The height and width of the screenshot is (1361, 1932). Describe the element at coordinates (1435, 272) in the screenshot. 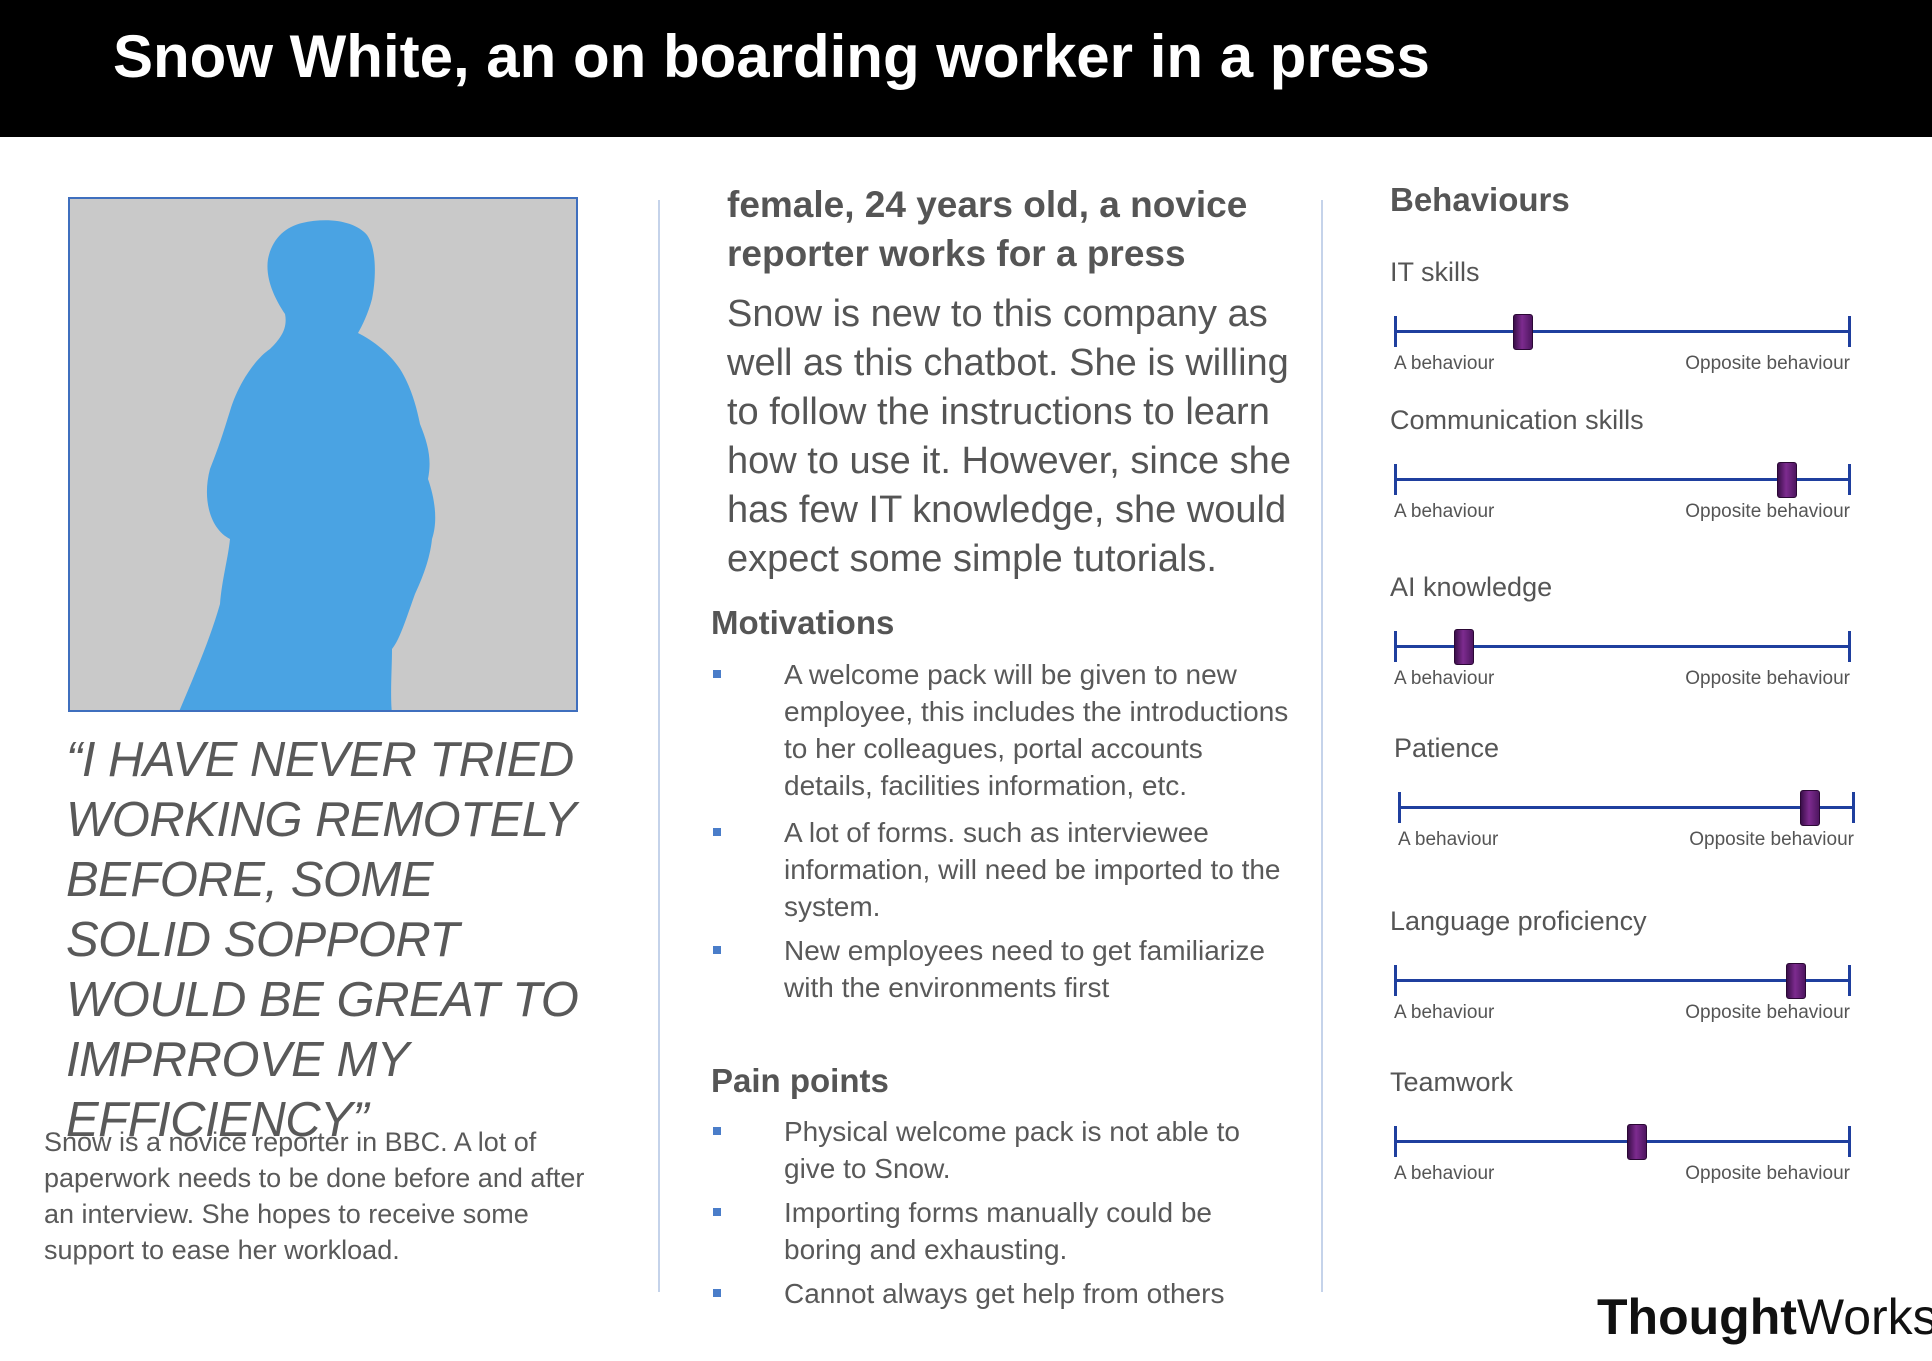

I see `behaviour-label: IT skills` at that location.